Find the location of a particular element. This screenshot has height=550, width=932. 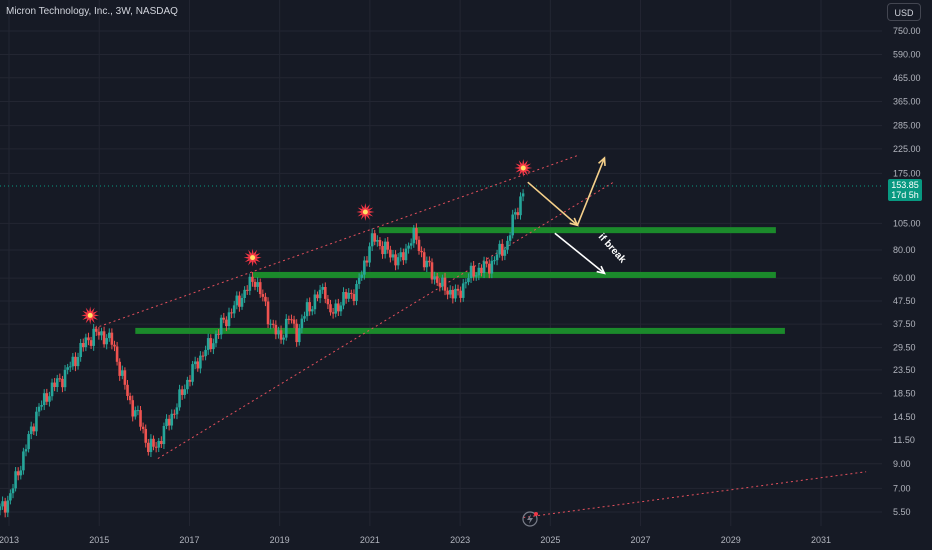

y-tick-label: 14.50 is located at coordinates (904, 417).